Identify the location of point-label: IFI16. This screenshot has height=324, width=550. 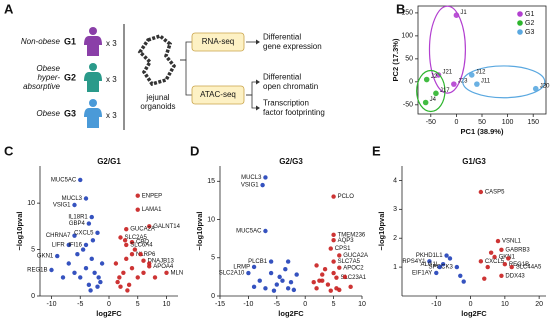
(75, 246).